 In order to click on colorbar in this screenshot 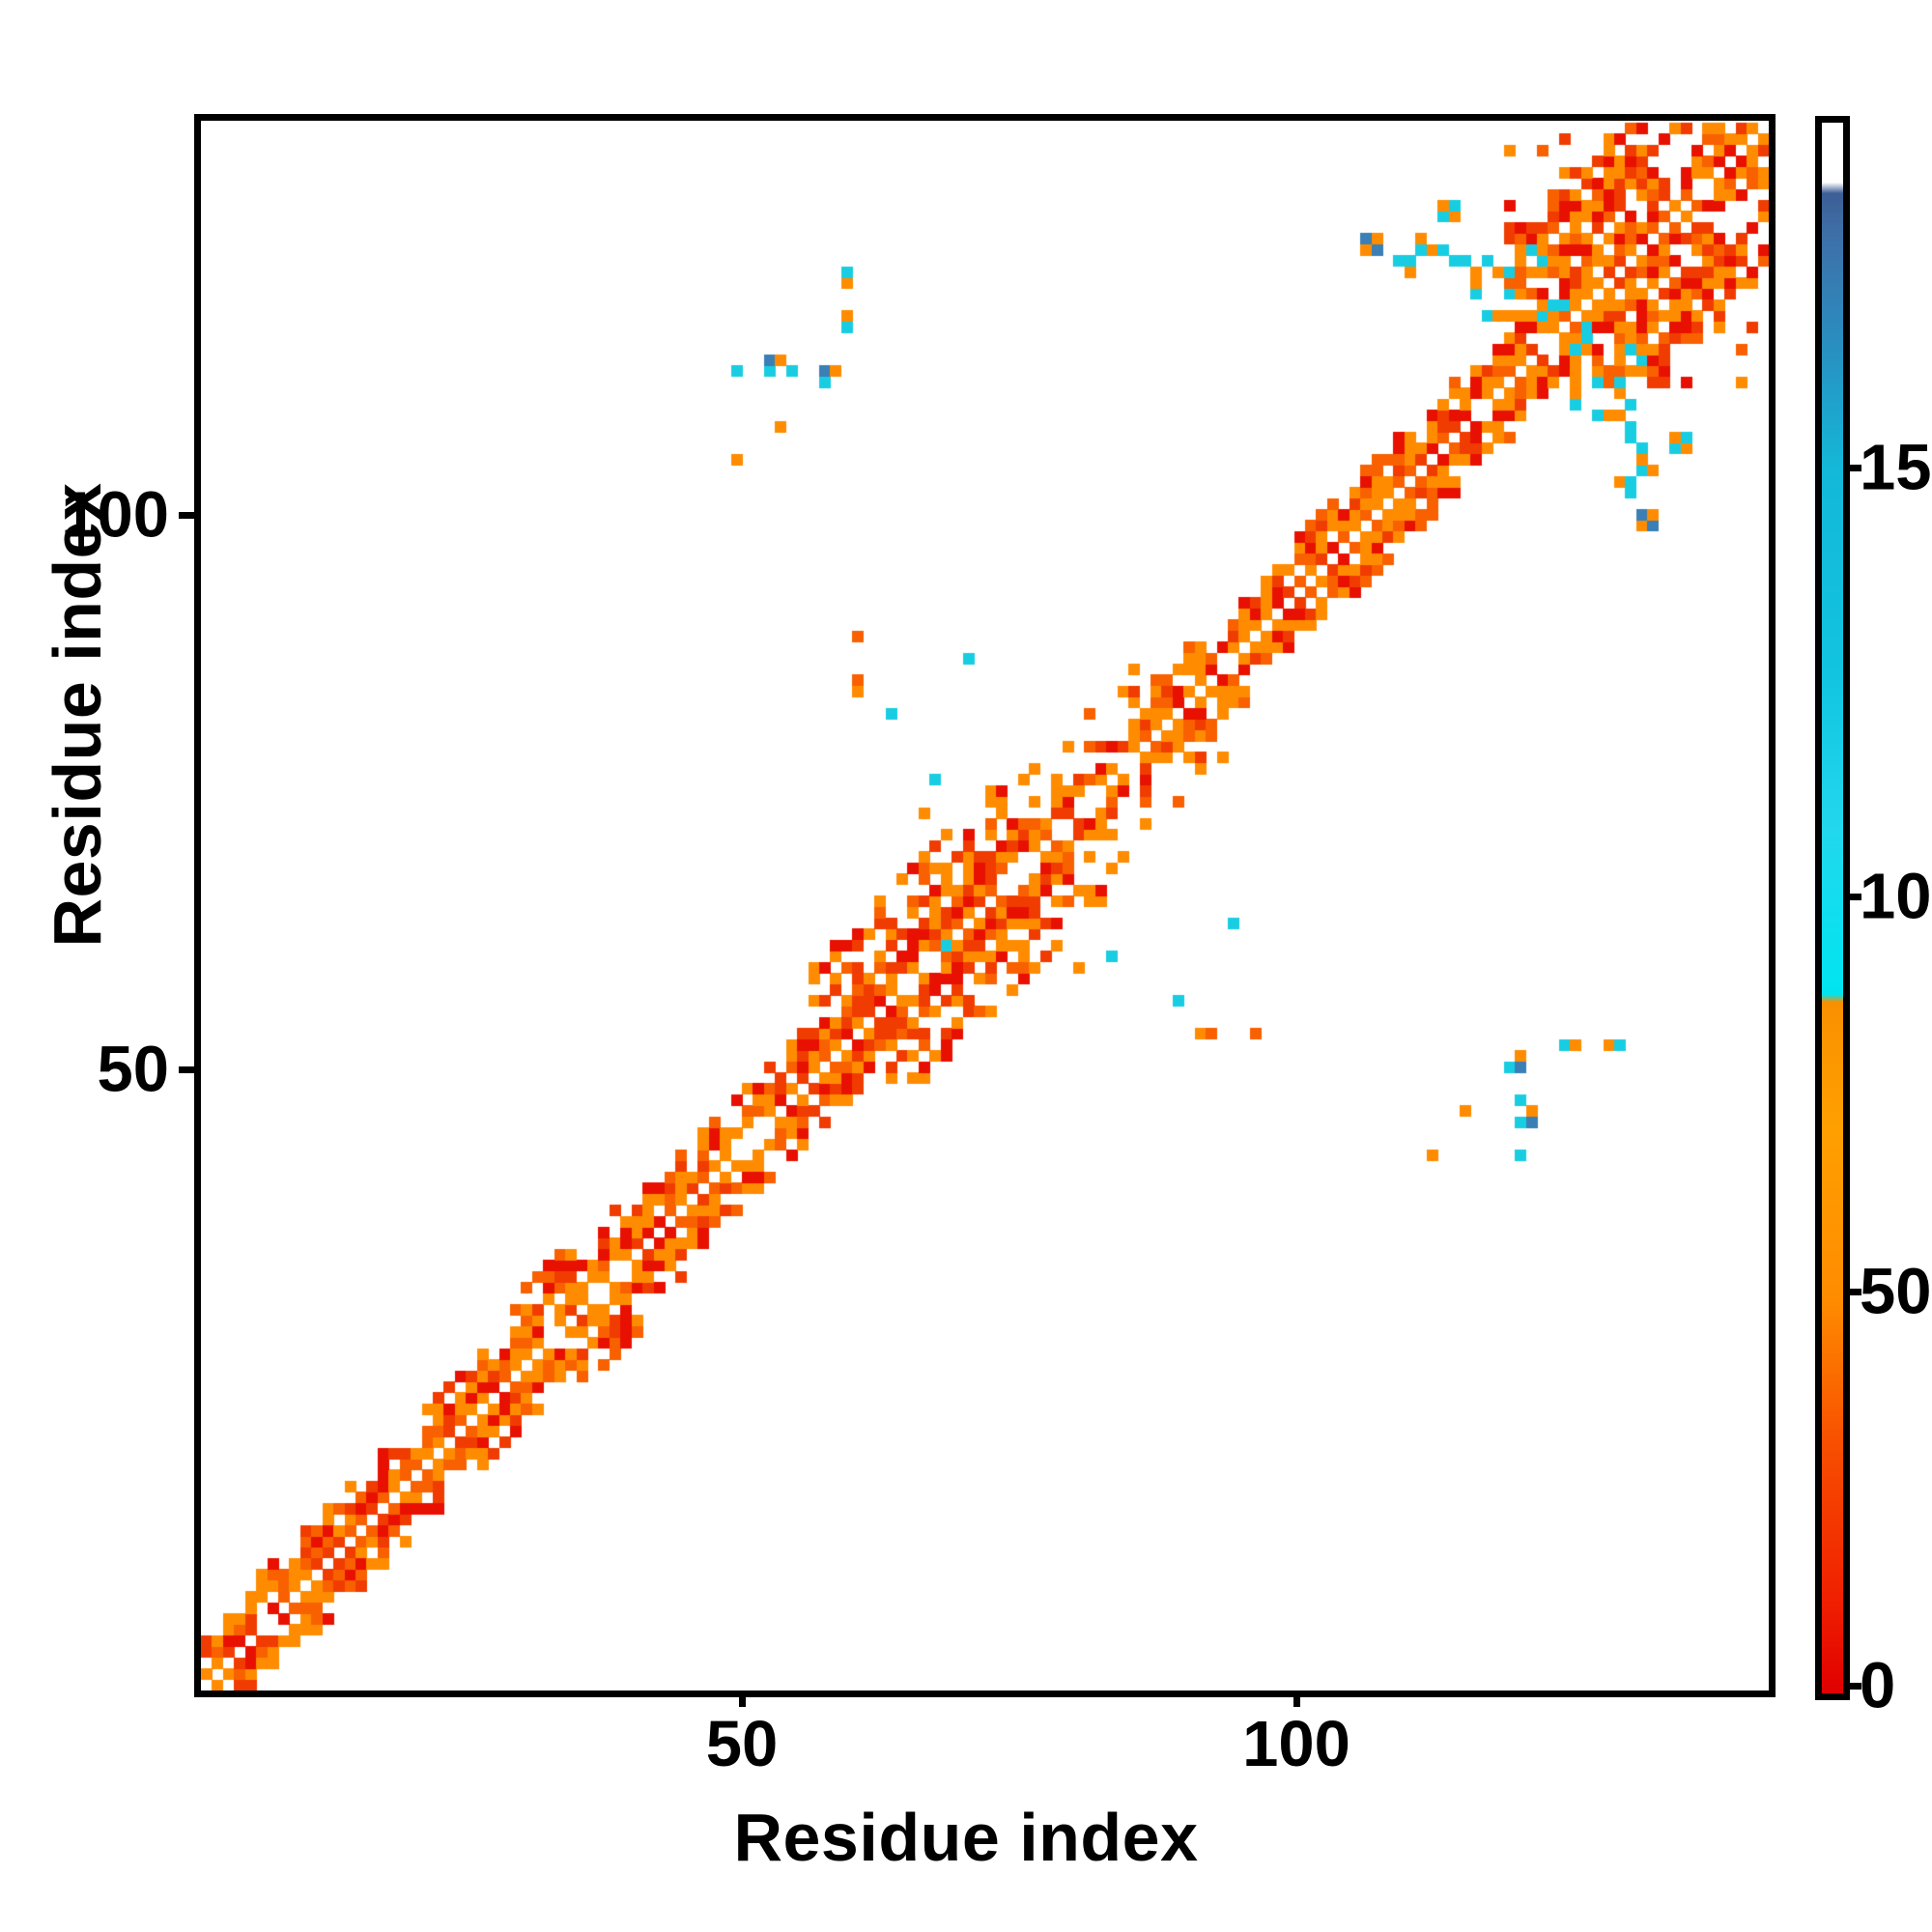, I will do `click(1832, 908)`.